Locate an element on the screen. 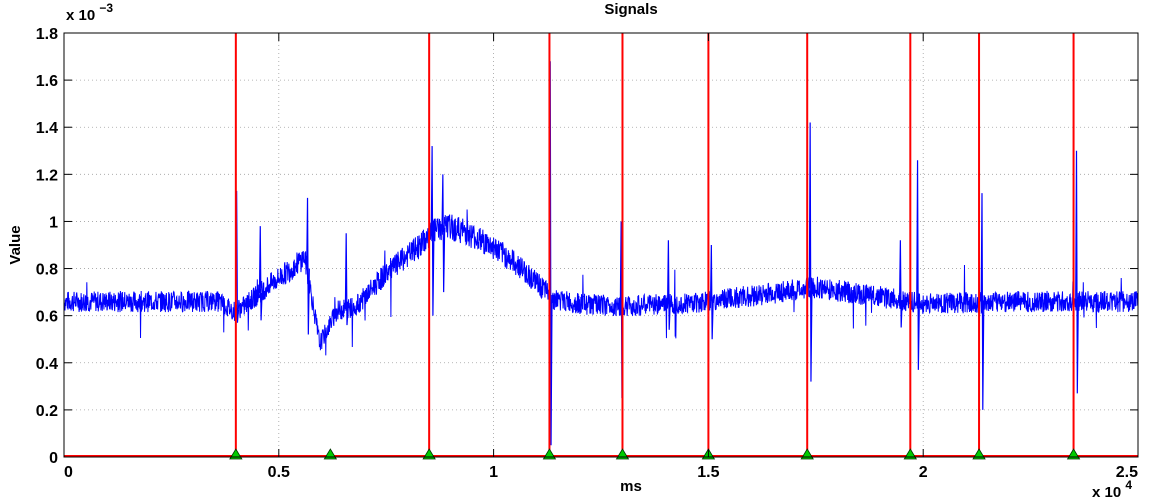  y-tick-label: 0.6 is located at coordinates (47, 317).